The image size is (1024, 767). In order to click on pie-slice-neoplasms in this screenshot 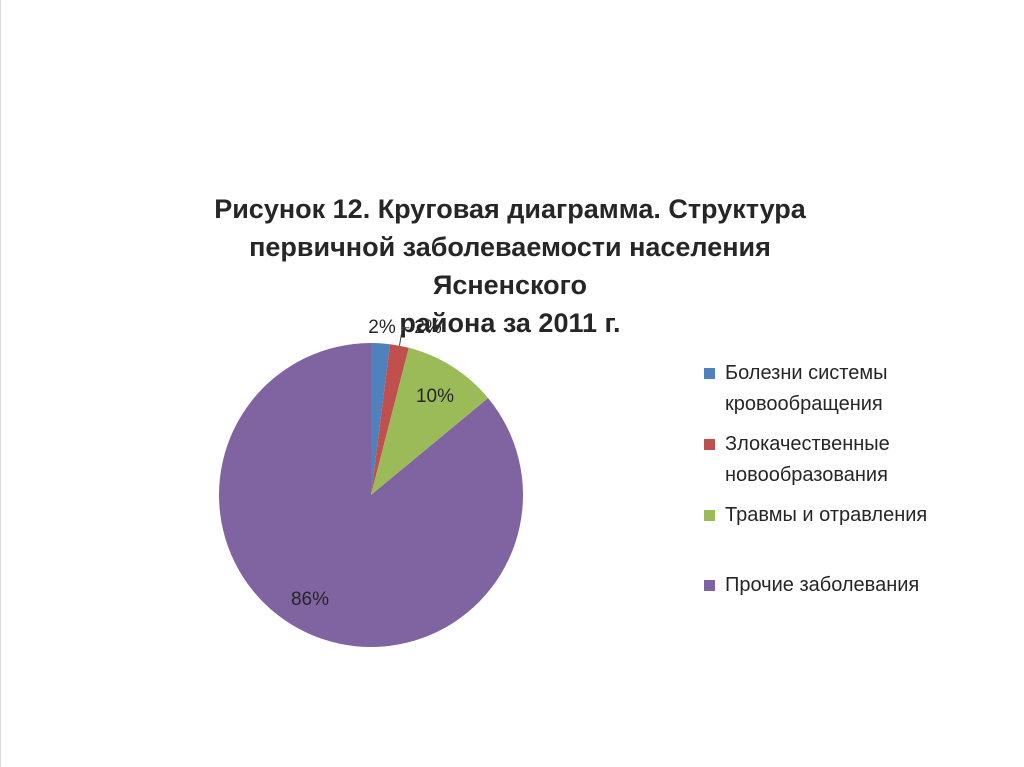, I will do `click(390, 419)`.